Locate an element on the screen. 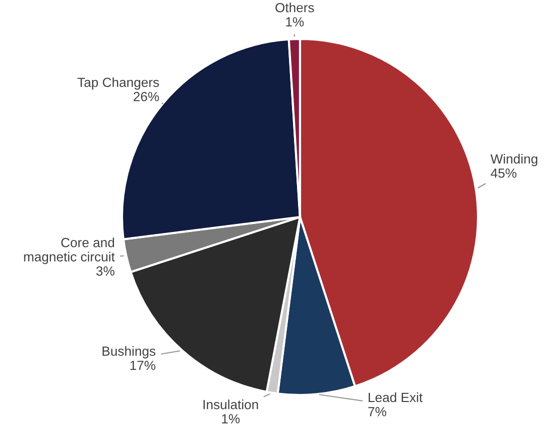 This screenshot has width=556, height=433. slice-label: Core and magnetic circuit is located at coordinates (69, 251).